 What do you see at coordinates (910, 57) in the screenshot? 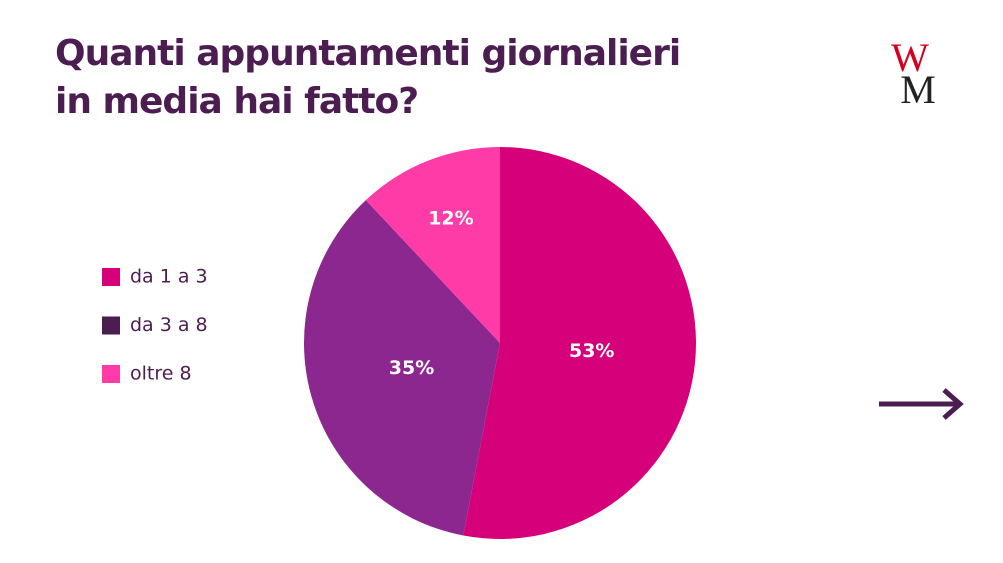
I see `logo-top: W` at bounding box center [910, 57].